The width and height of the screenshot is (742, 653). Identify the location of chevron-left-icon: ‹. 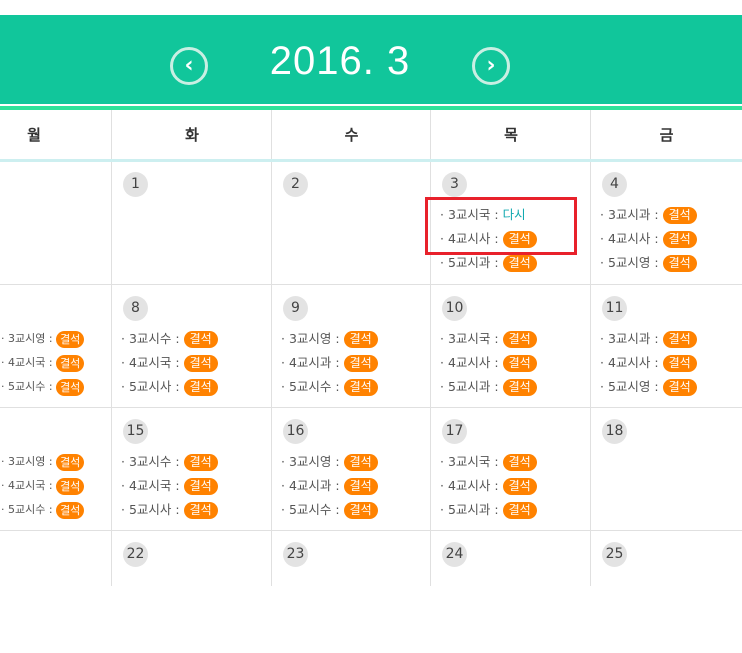
(189, 65).